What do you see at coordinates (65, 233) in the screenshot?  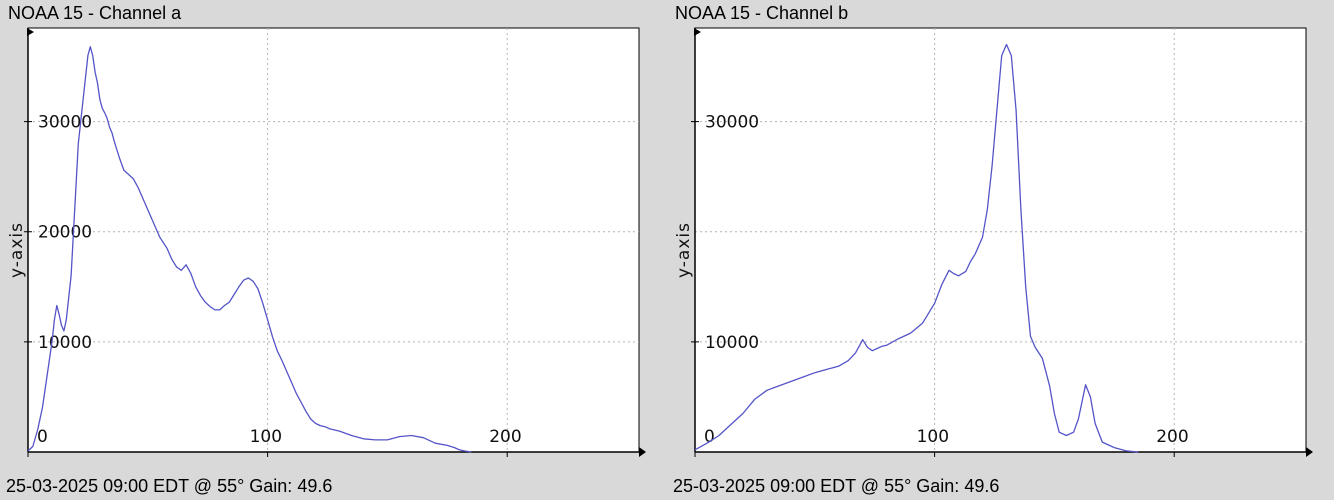 I see `y-tick-label: 20000` at bounding box center [65, 233].